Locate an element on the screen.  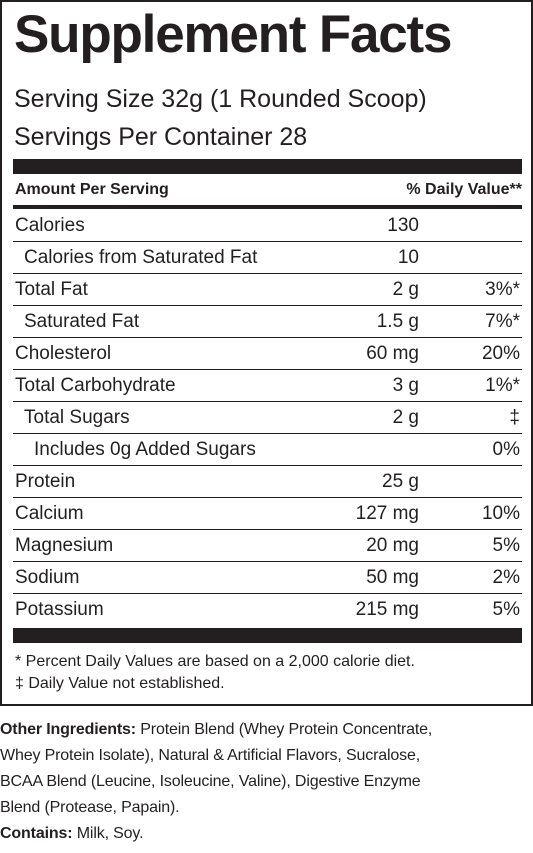
serving-size: Serving Size 32g (1 Rounded Scoop) is located at coordinates (220, 99).